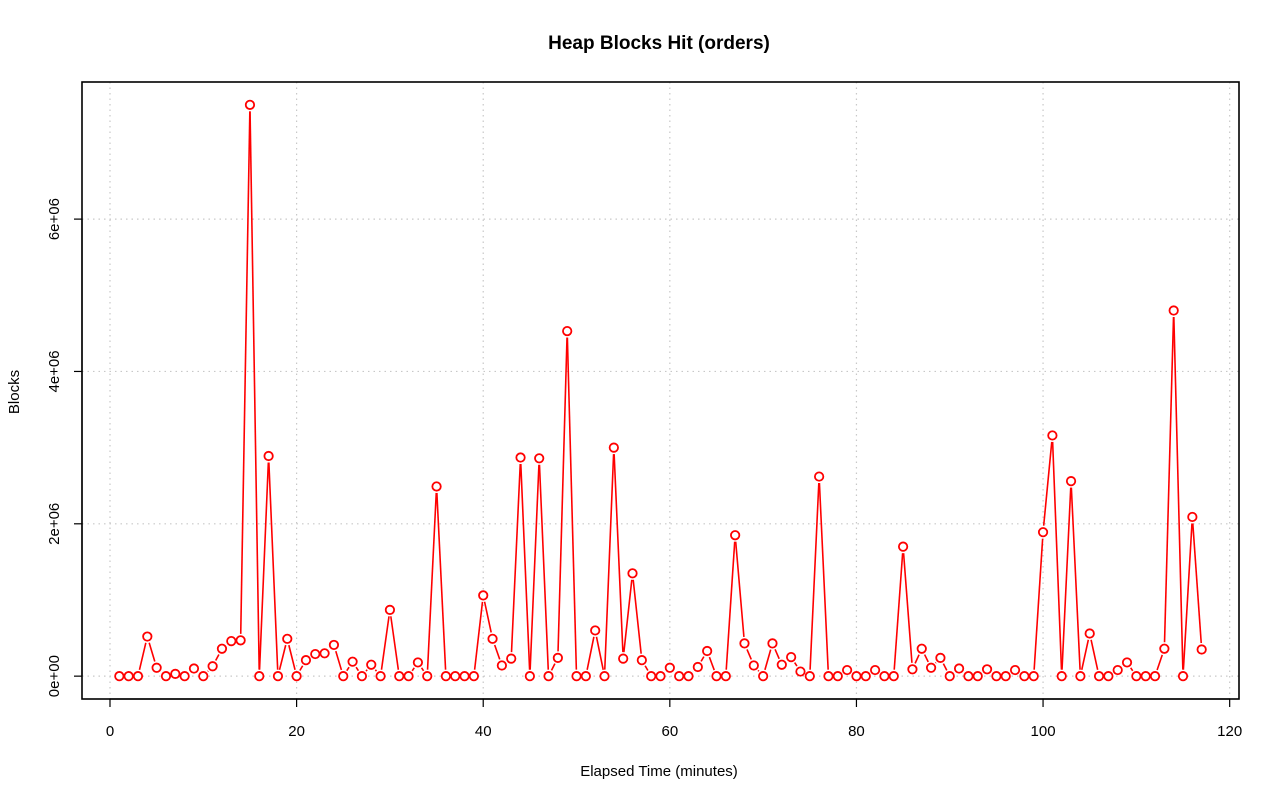 The height and width of the screenshot is (801, 1280). I want to click on chart-title: Heap Blocks Hit (orders), so click(659, 43).